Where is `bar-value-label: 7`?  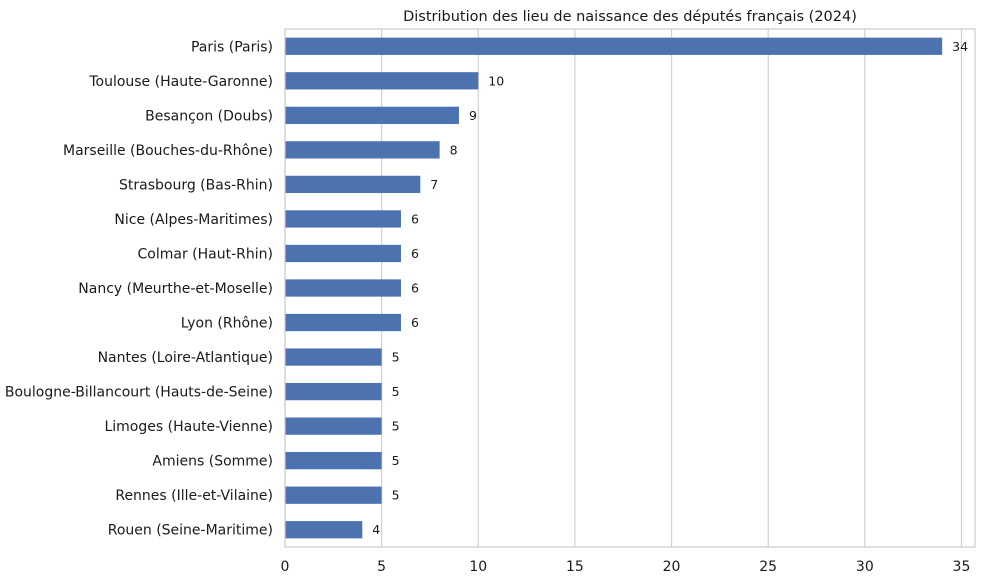 bar-value-label: 7 is located at coordinates (434, 184).